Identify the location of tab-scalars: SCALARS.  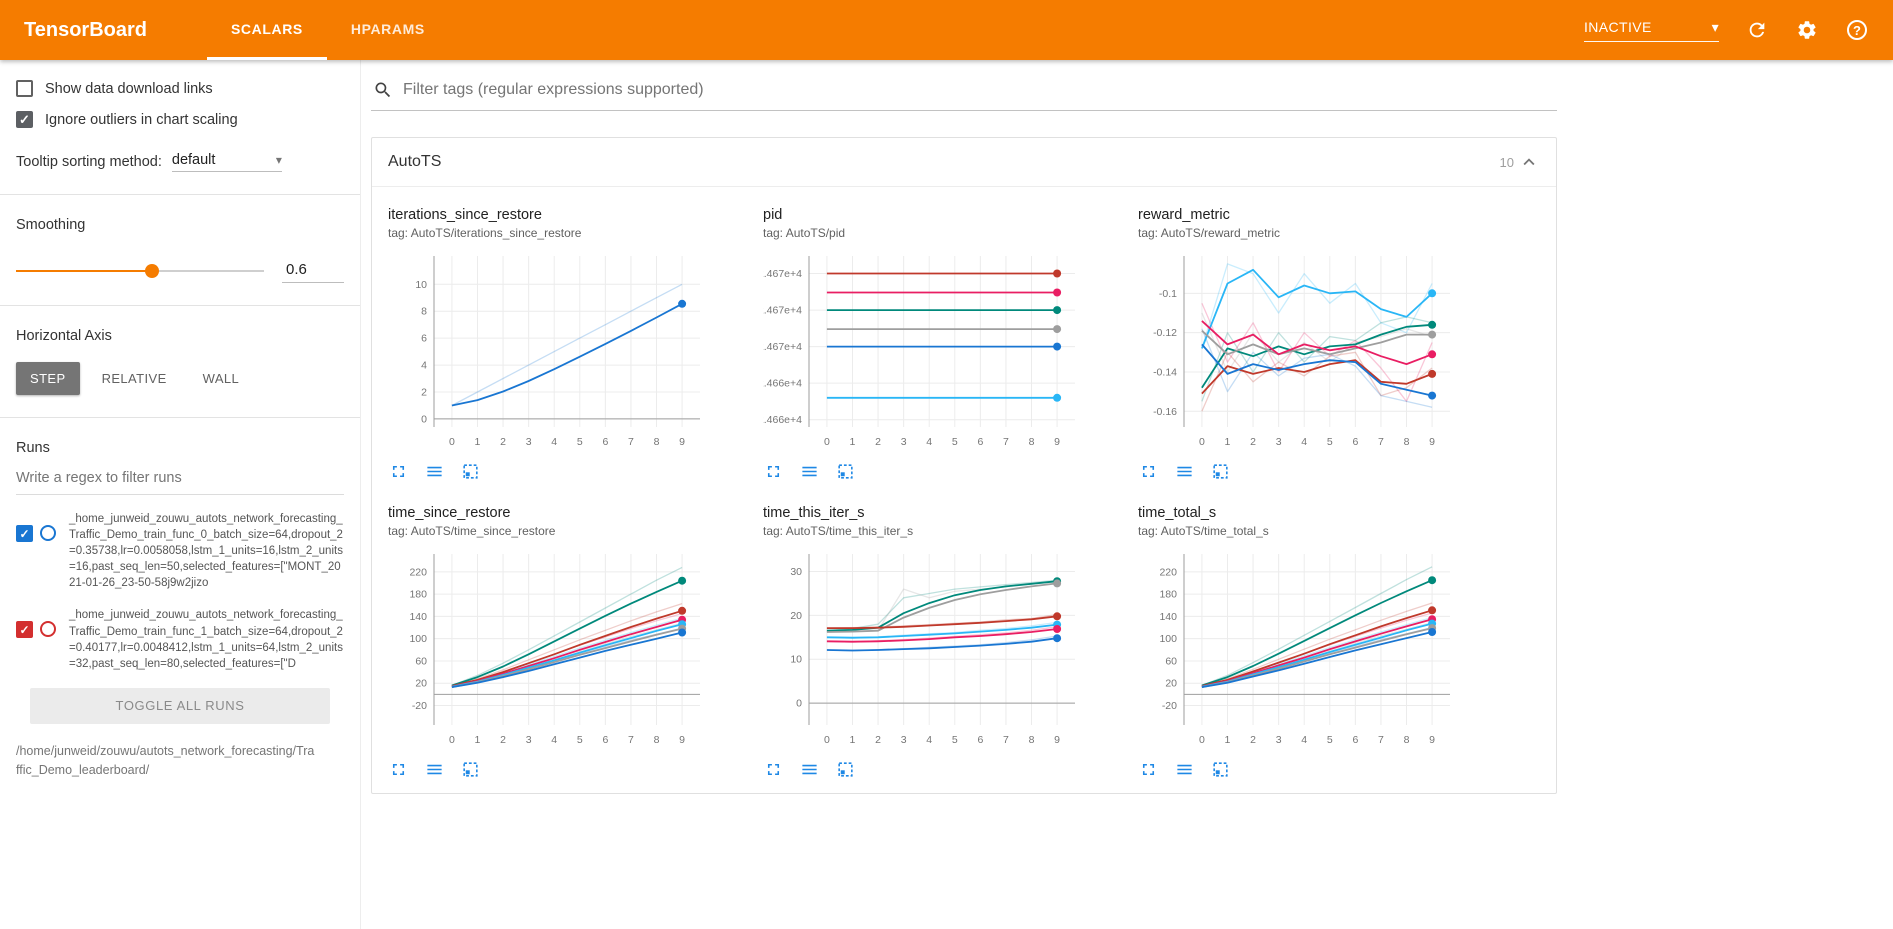
(266, 30).